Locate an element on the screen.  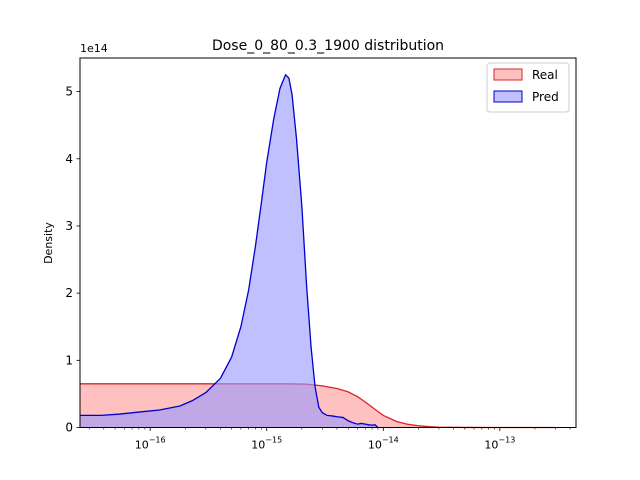
legend-swatch-real is located at coordinates (508, 74).